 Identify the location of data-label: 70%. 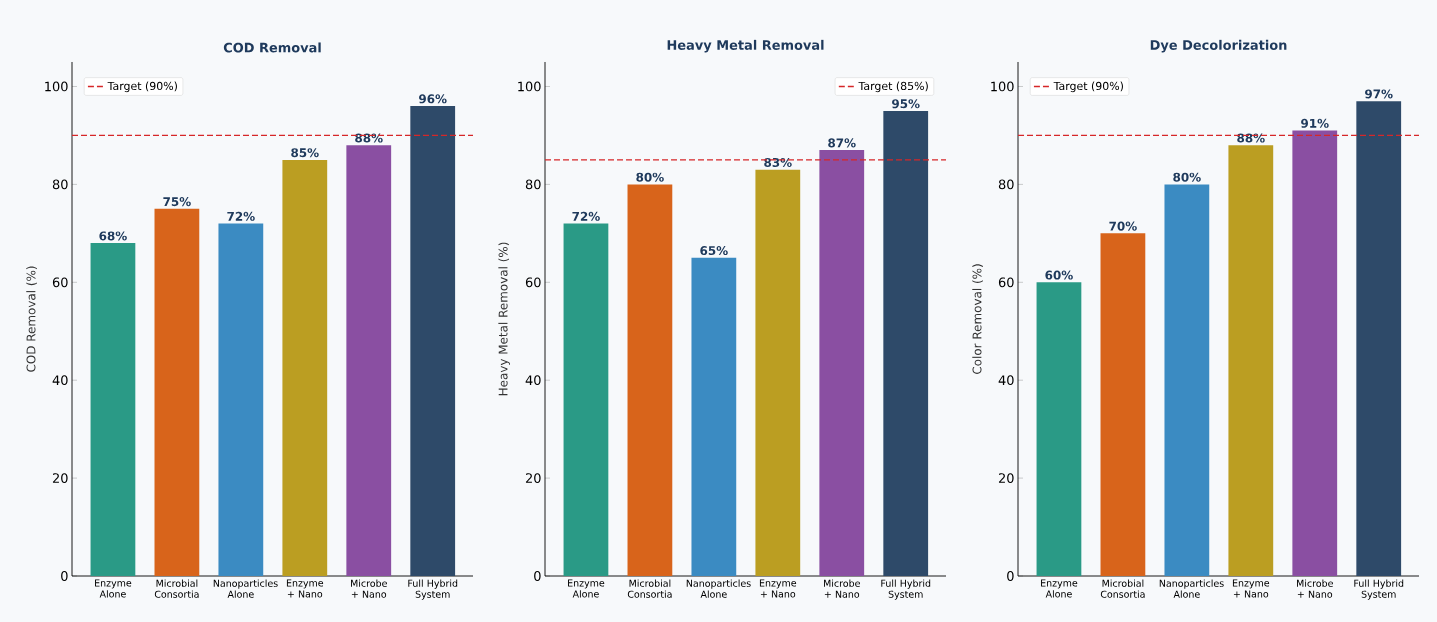
(1123, 226).